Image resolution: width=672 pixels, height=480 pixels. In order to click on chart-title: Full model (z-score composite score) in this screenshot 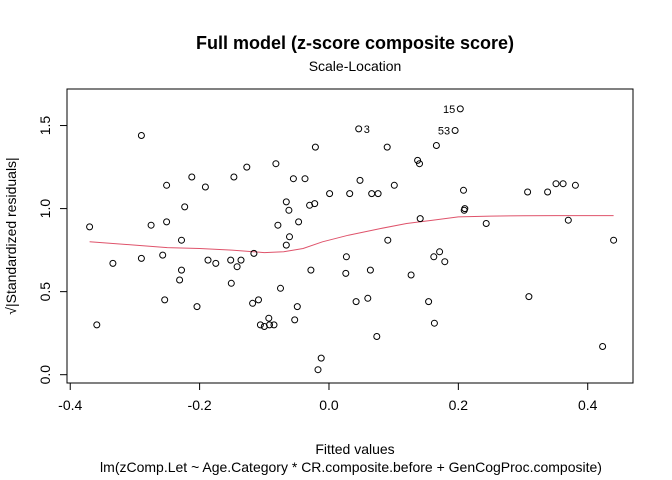, I will do `click(355, 43)`.